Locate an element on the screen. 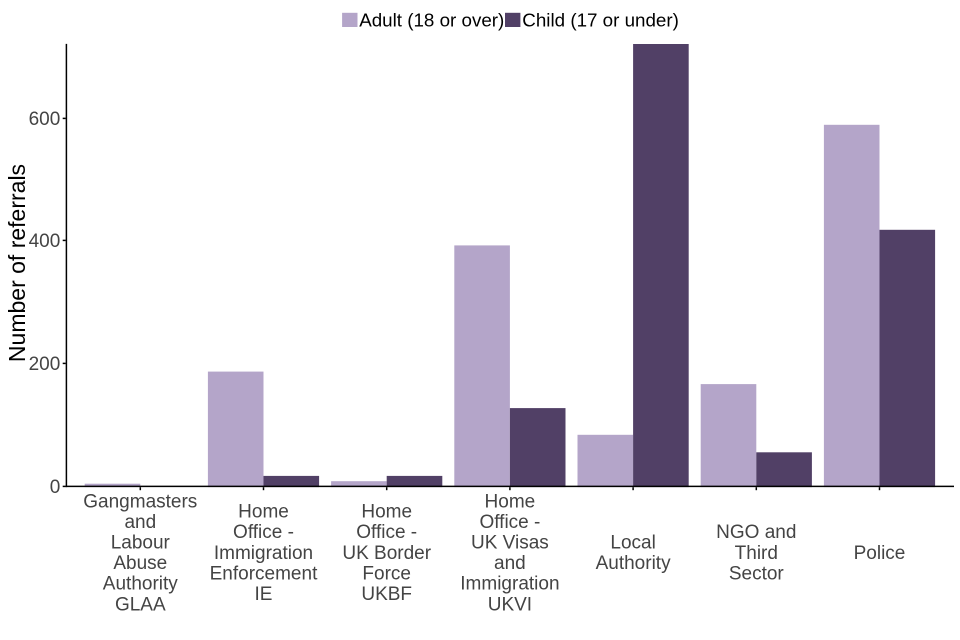 The height and width of the screenshot is (640, 960). svg-text: 400 is located at coordinates (45, 241).